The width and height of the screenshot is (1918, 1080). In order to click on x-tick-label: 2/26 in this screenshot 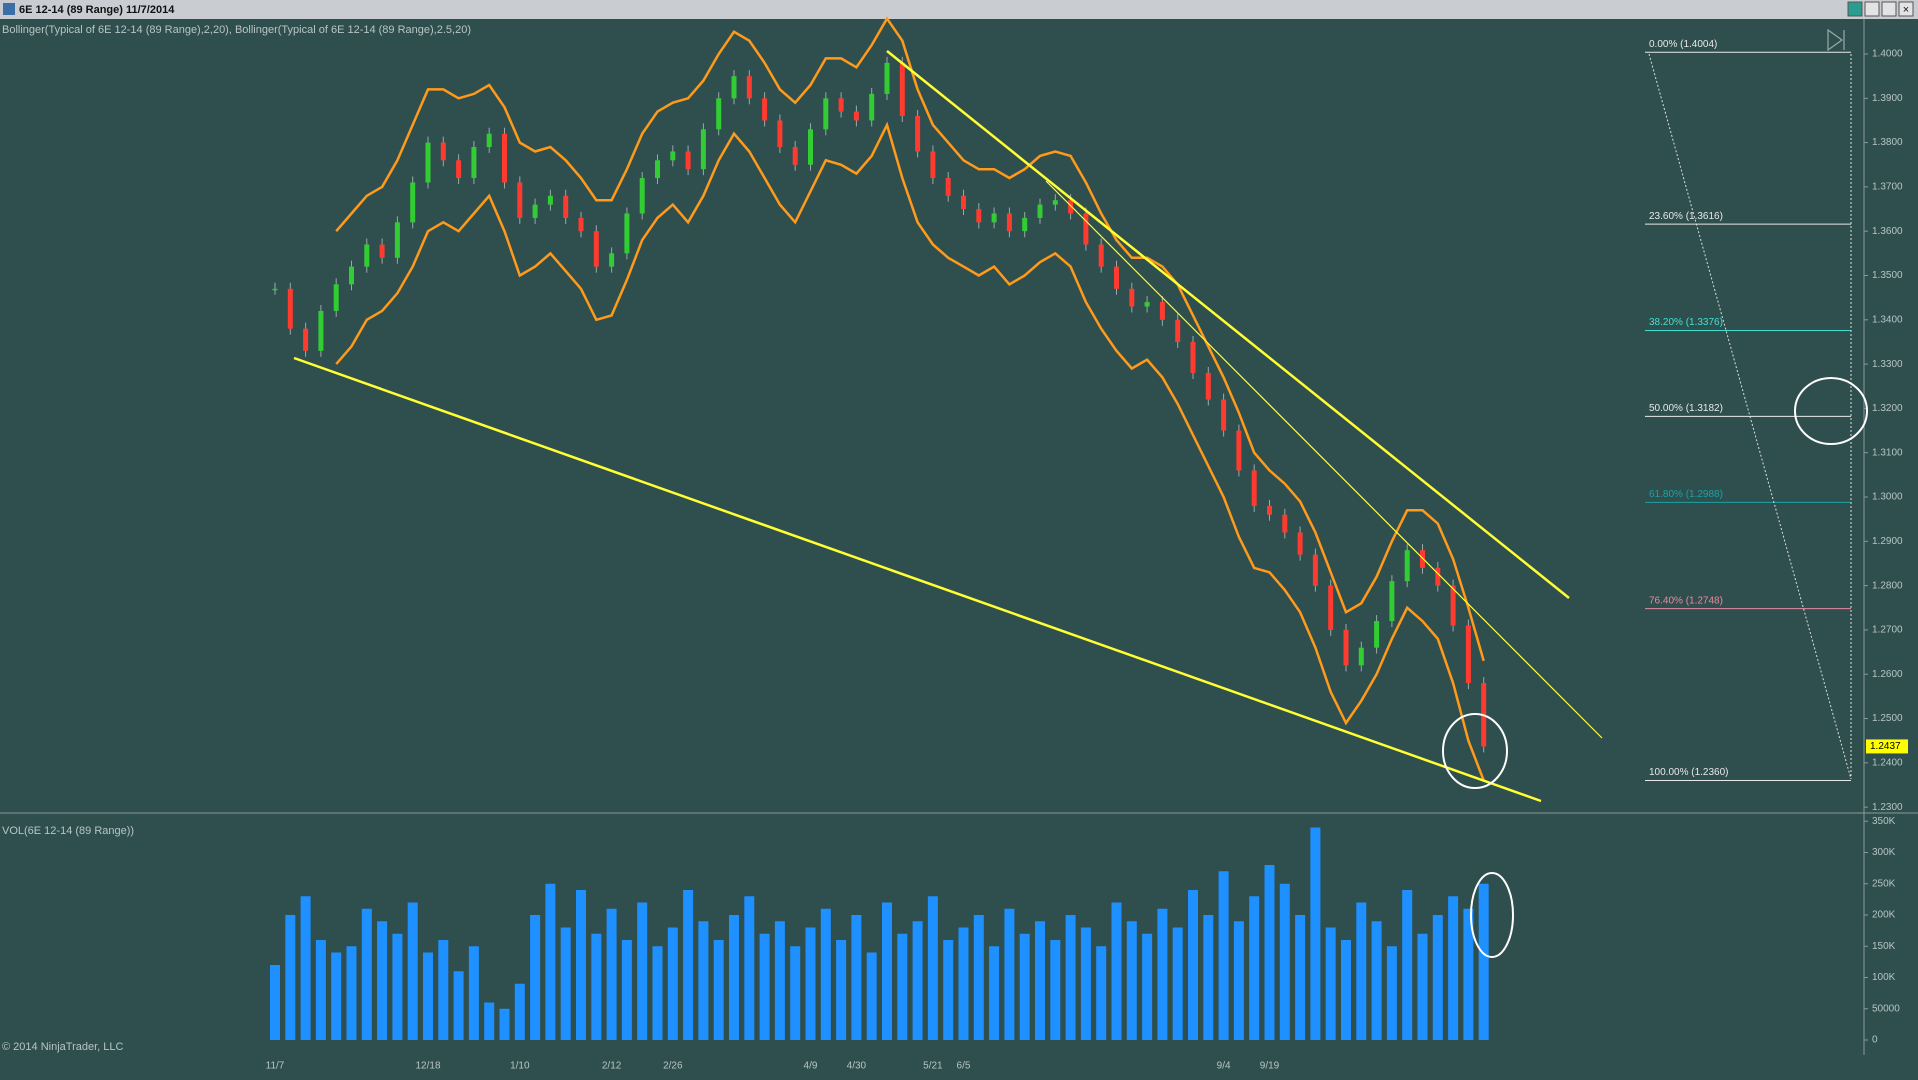, I will do `click(673, 1066)`.